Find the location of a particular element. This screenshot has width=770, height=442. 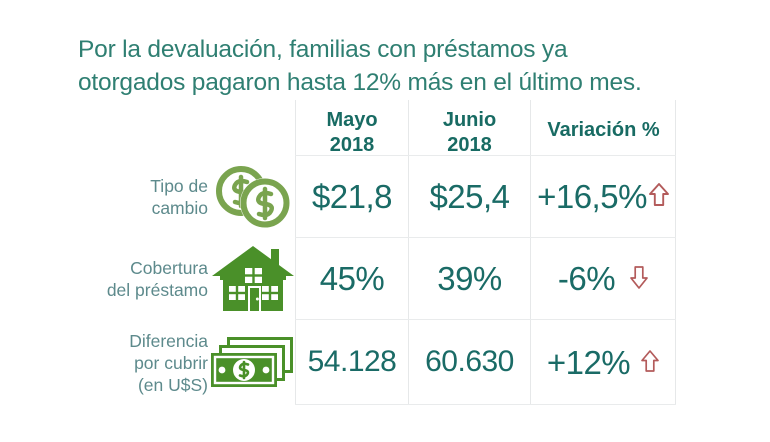

cell-mayo: $21,8 is located at coordinates (352, 196).